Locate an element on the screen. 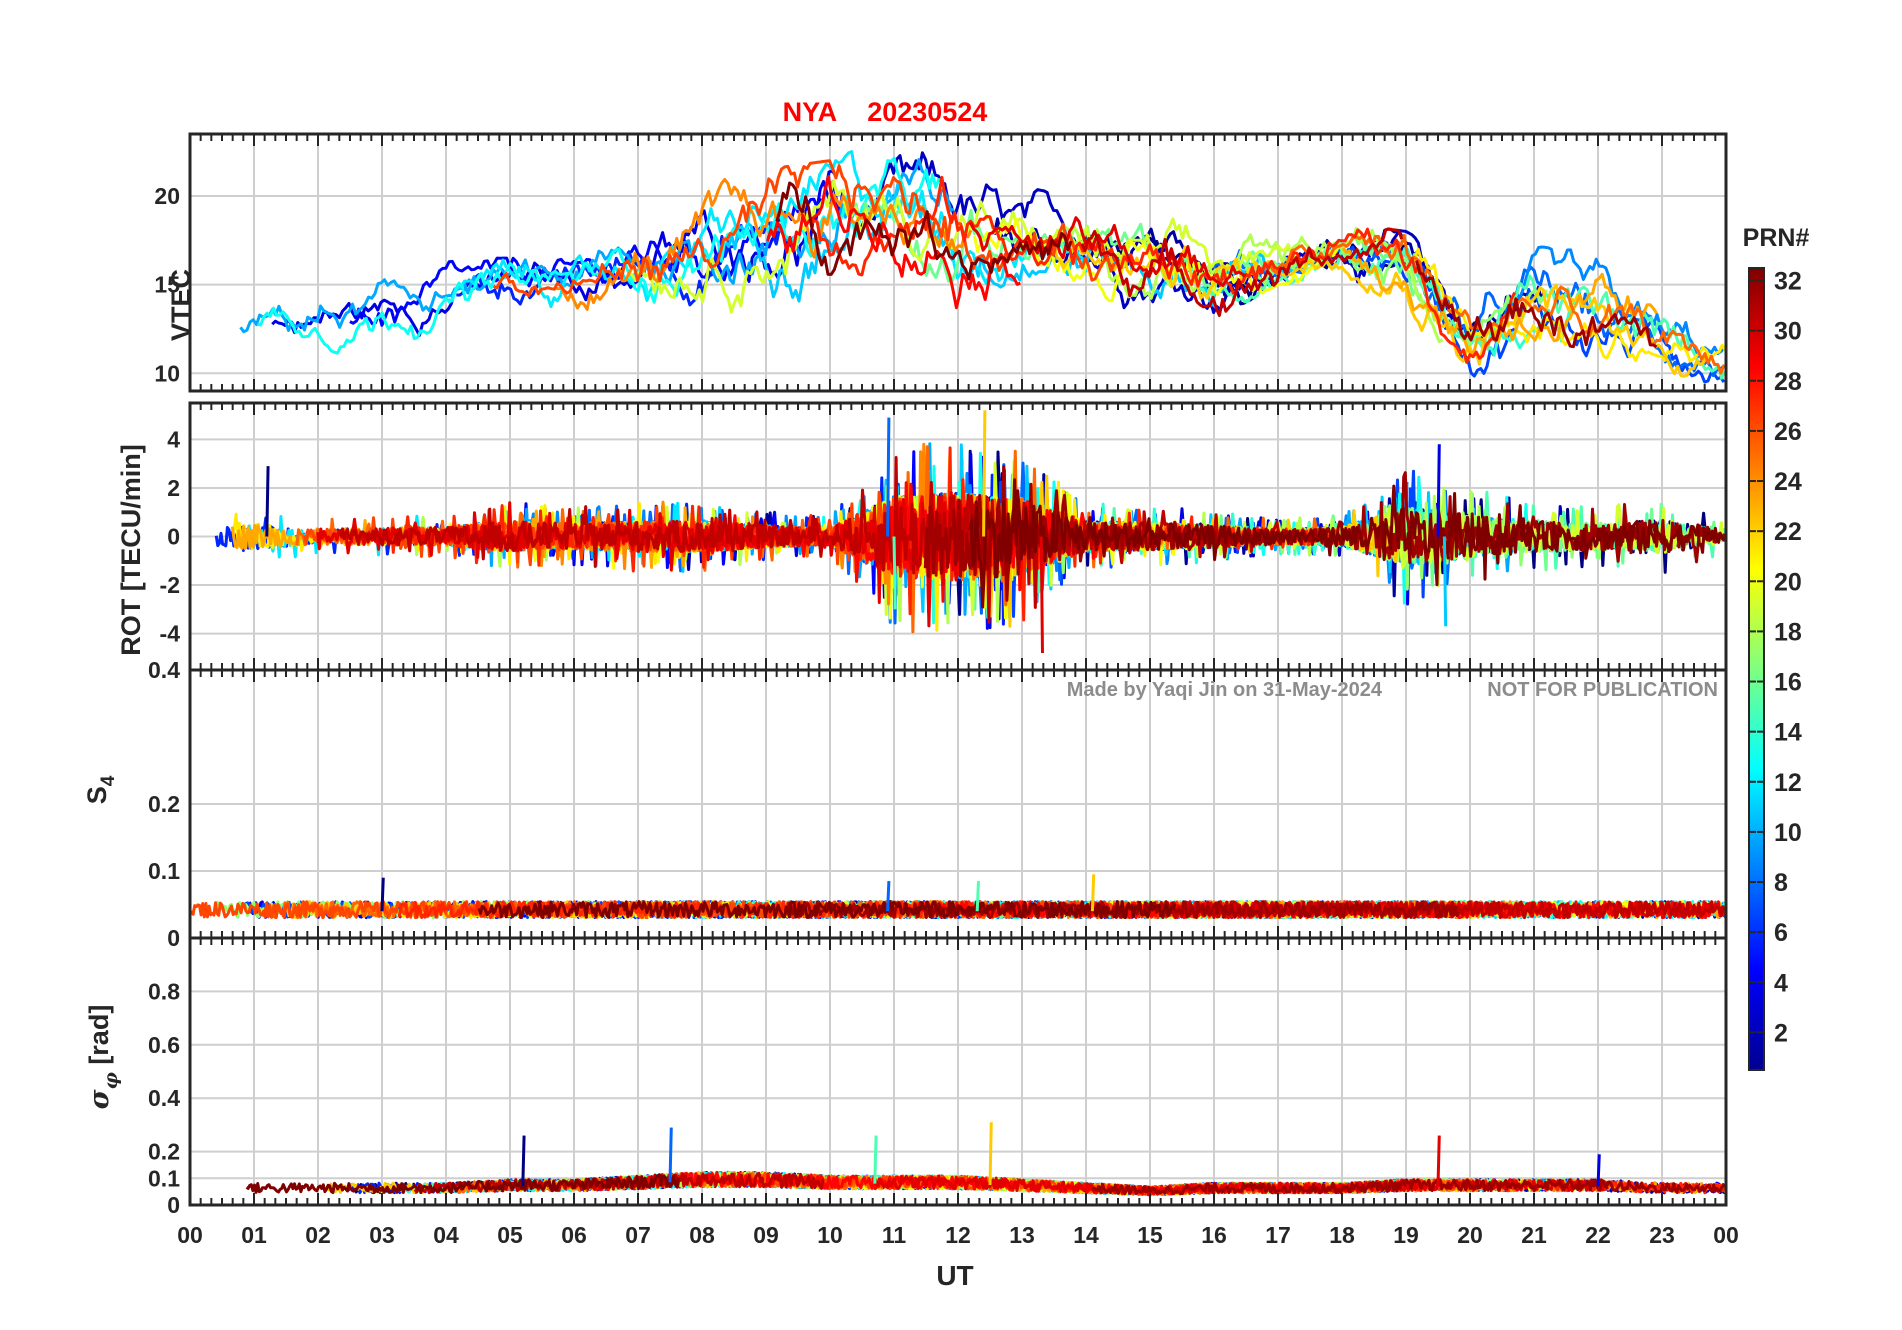 The height and width of the screenshot is (1330, 1902). sigma-phi-ylabel: σφ [rad] is located at coordinates (103, 1057).